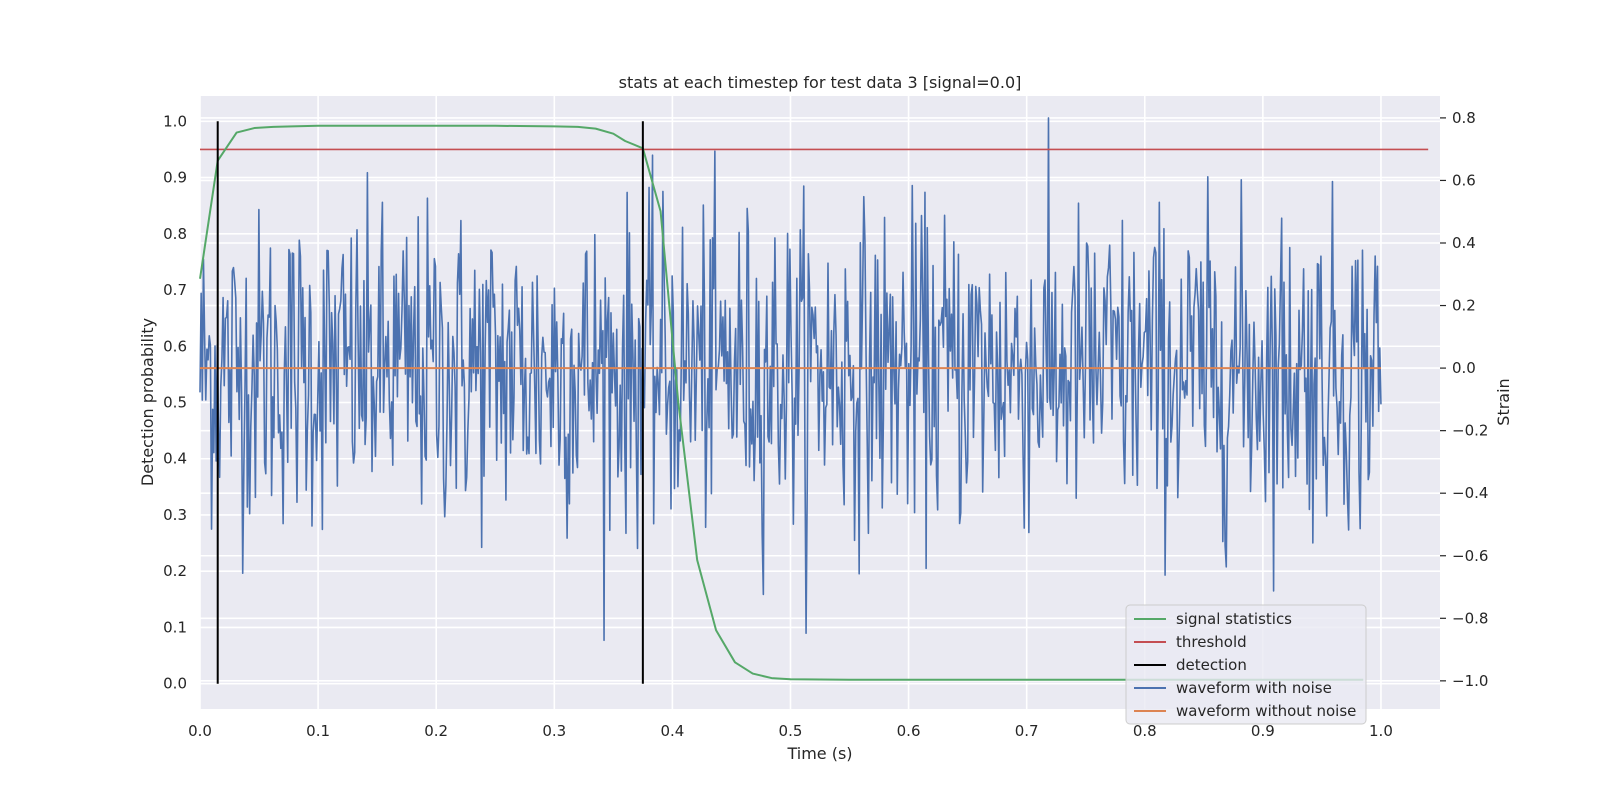 This screenshot has height=800, width=1600. I want to click on y-tick-label: 0.5, so click(175, 403).